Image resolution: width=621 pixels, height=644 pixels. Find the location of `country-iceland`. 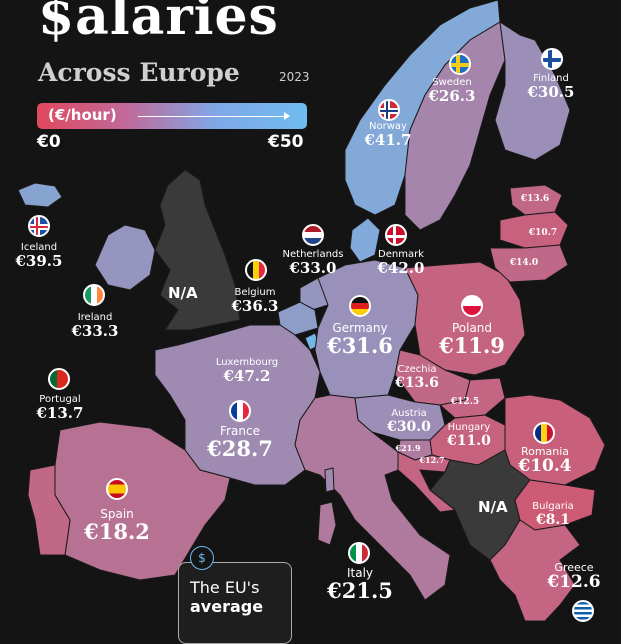

country-iceland is located at coordinates (40, 195).